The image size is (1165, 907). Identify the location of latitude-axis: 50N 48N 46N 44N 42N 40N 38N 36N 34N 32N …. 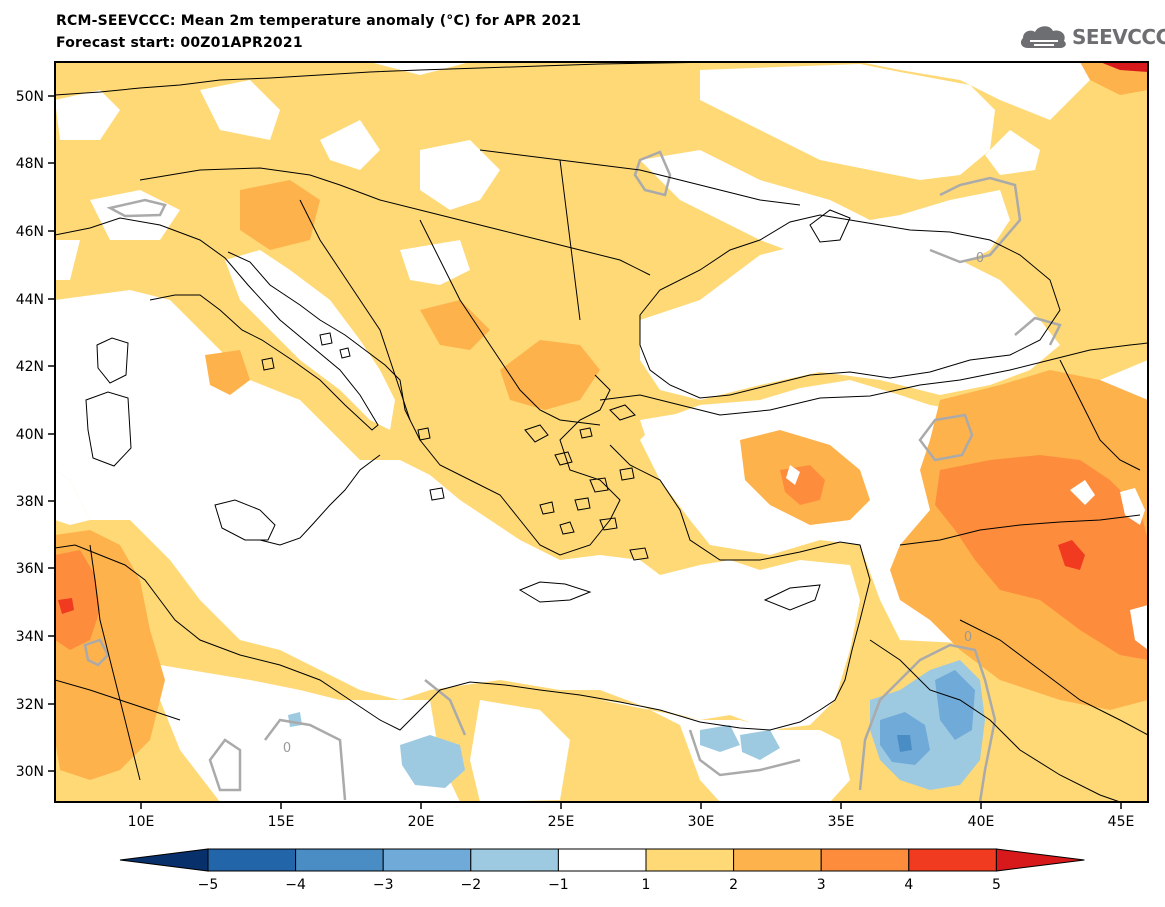
(35, 434).